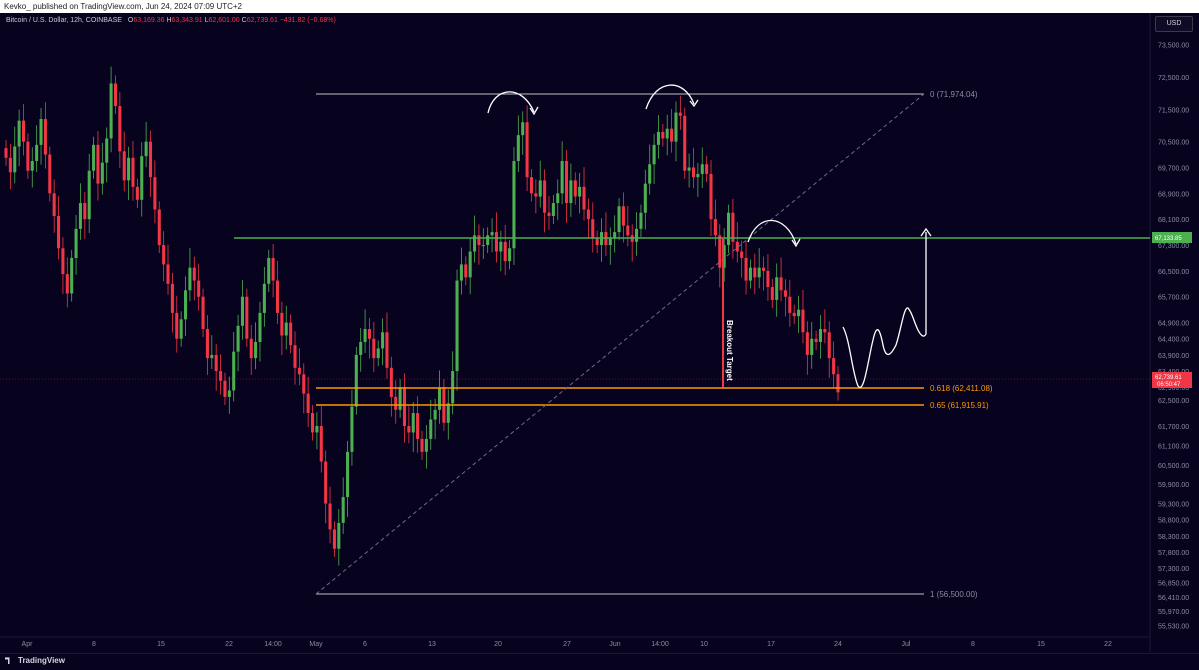 This screenshot has width=1199, height=670. Describe the element at coordinates (1173, 194) in the screenshot. I see `y-tick-label: 68,900.00` at that location.